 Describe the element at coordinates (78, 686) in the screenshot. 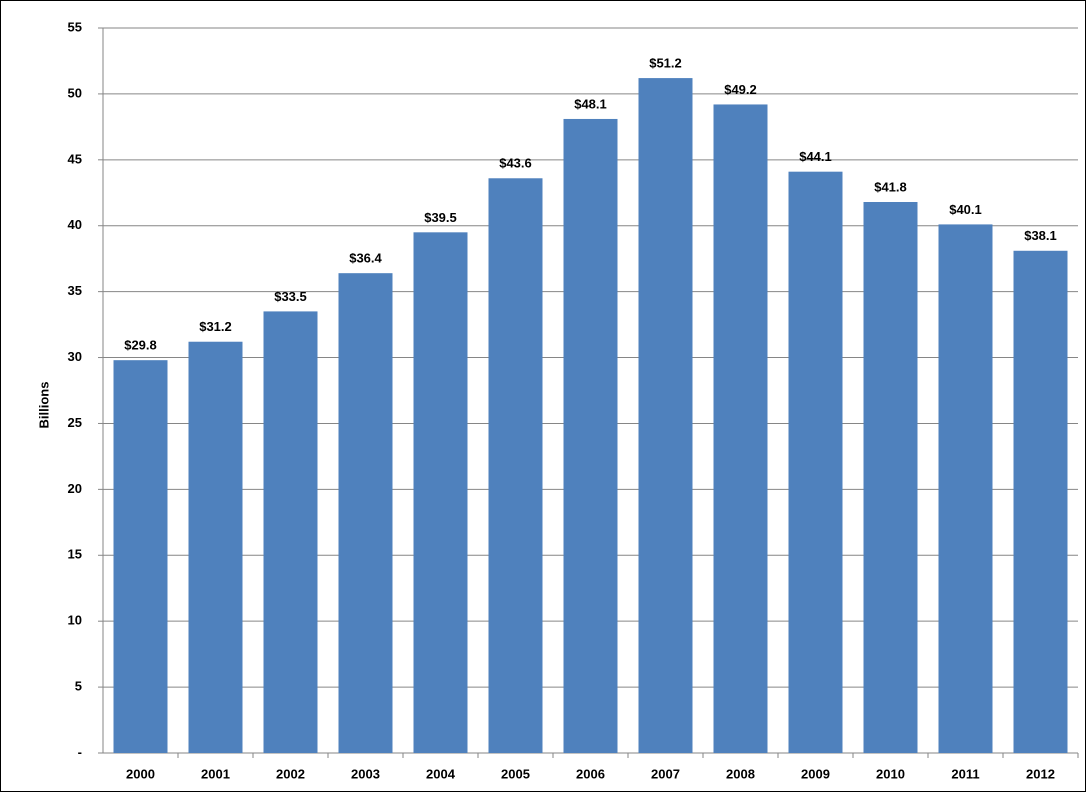

I see `y-tick-label: 5` at that location.